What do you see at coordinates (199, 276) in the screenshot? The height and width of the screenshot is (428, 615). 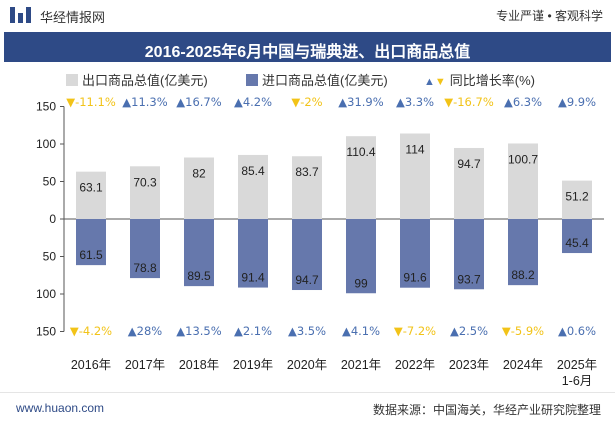 I see `import-value-label: 89.5` at bounding box center [199, 276].